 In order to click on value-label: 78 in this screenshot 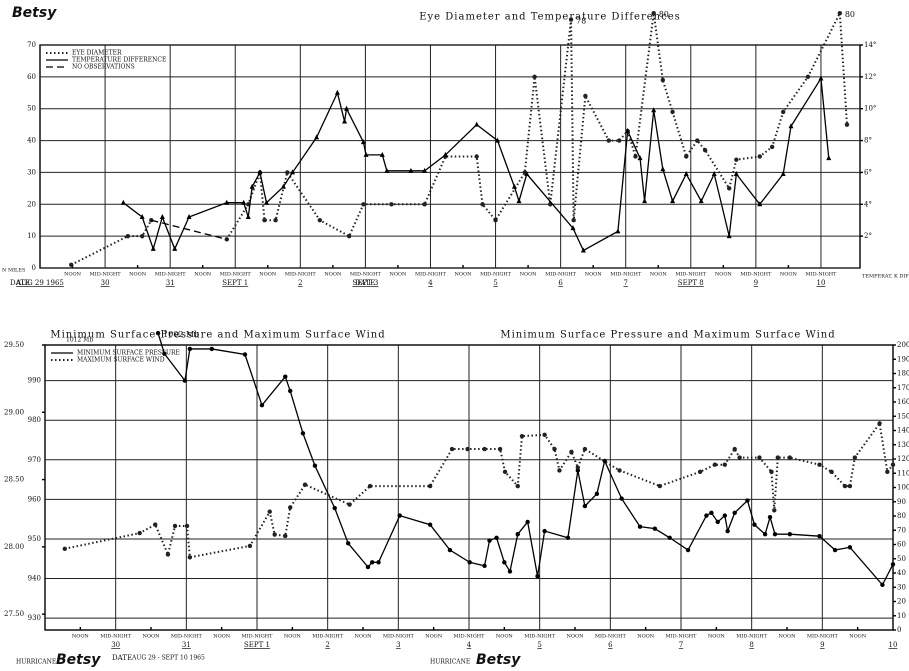, I will do `click(581, 21)`.